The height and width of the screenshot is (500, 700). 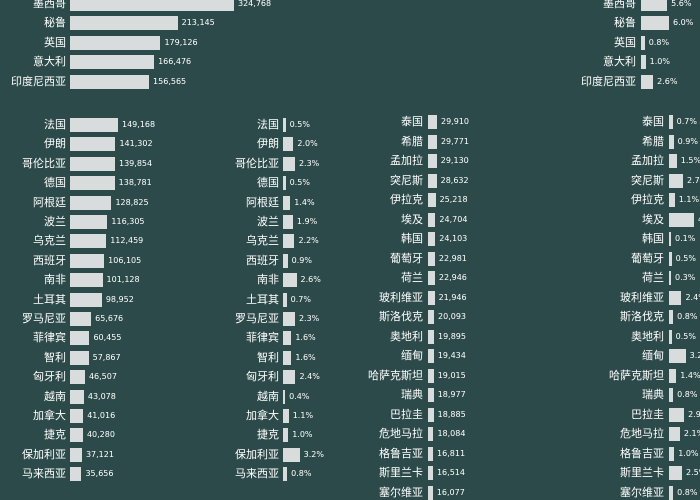 What do you see at coordinates (642, 472) in the screenshot?
I see `category-label: 斯里兰卡` at bounding box center [642, 472].